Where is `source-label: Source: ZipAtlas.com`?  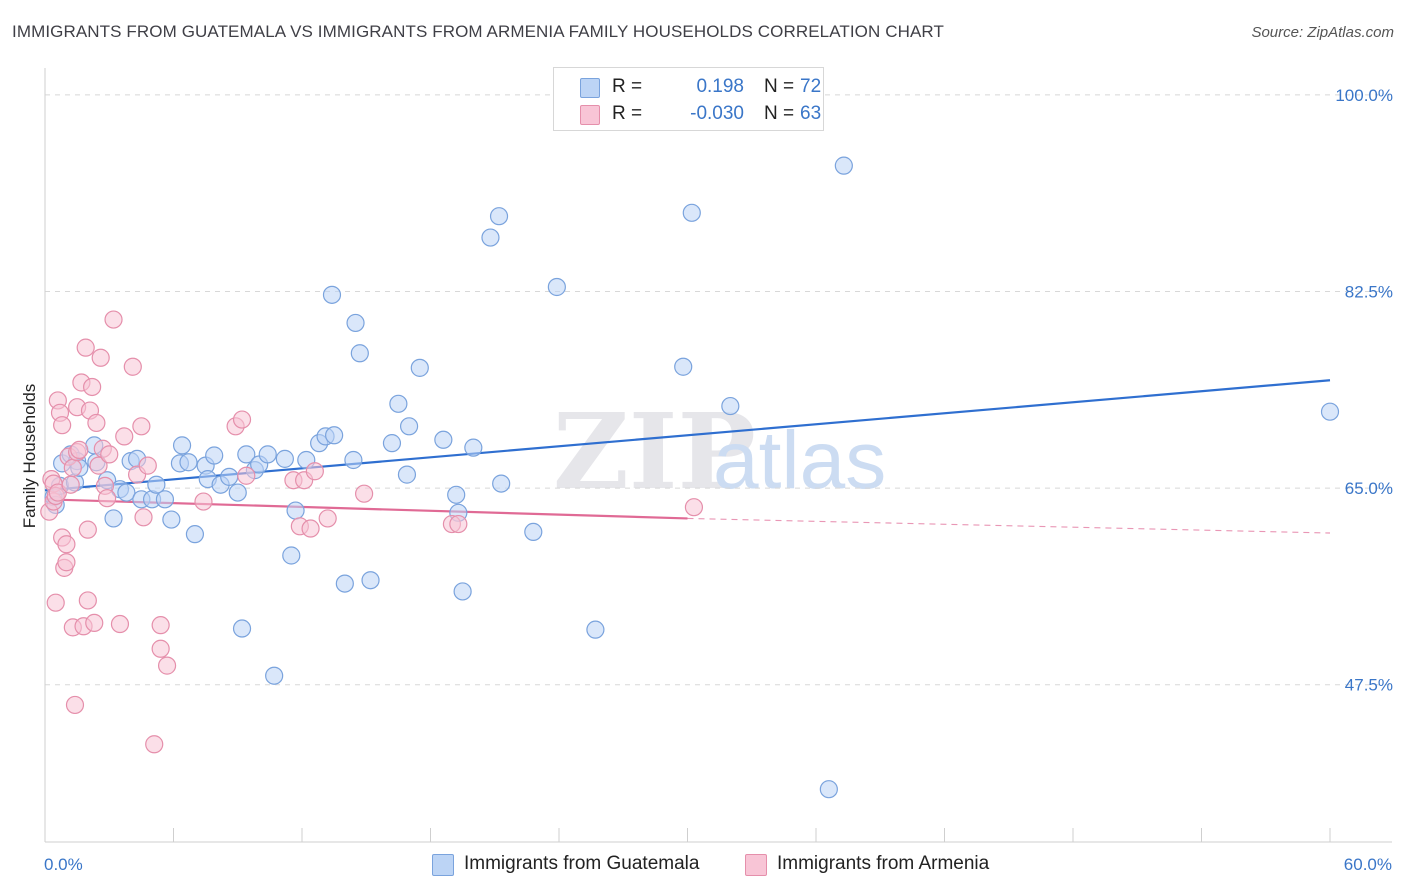 source-label: Source: ZipAtlas.com is located at coordinates (1322, 32).